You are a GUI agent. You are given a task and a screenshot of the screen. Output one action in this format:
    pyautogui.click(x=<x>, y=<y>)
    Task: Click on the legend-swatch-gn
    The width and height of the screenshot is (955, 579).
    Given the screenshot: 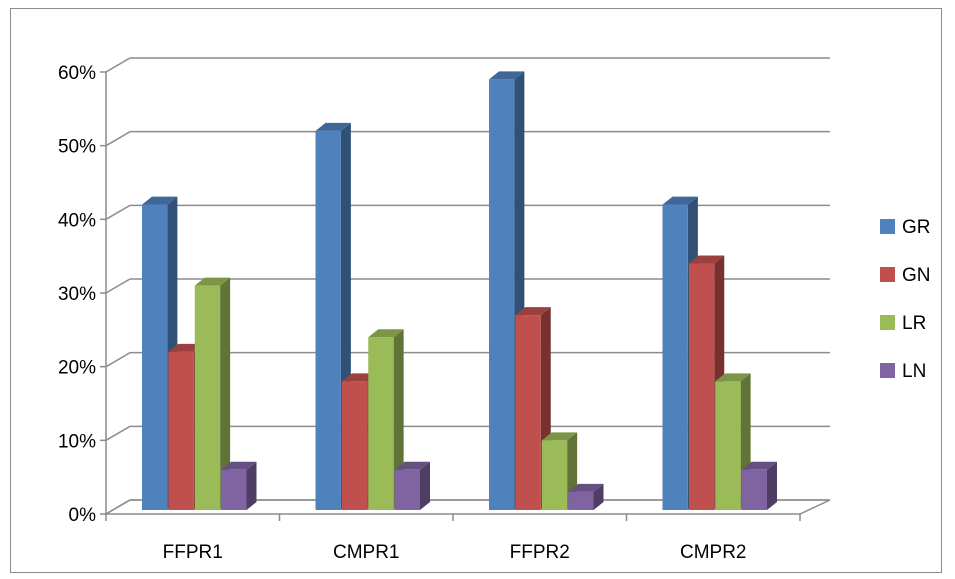 What is the action you would take?
    pyautogui.click(x=887, y=274)
    